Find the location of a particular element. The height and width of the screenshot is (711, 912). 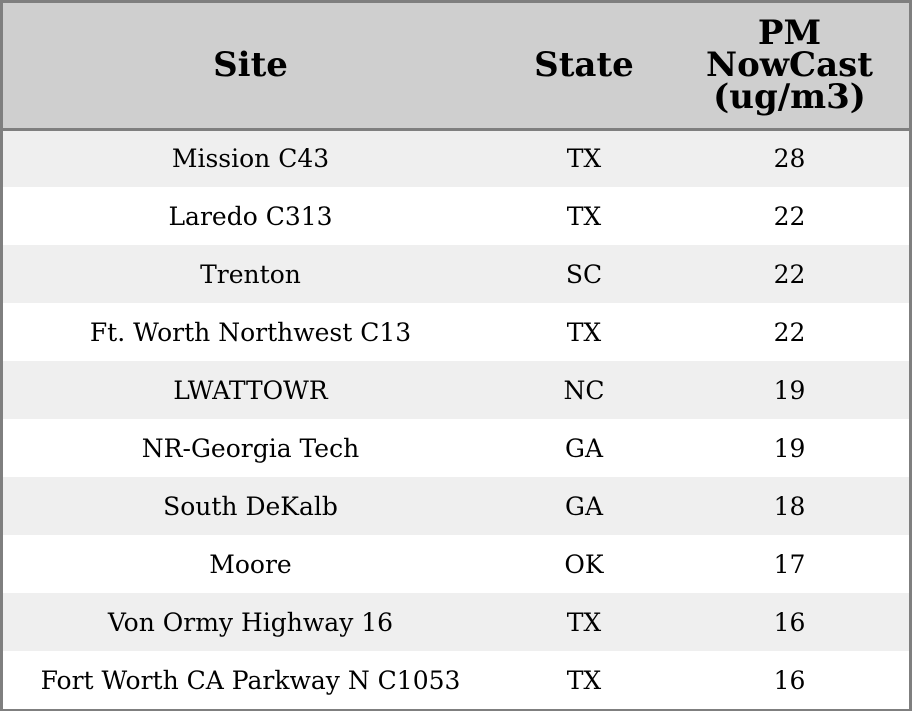

cell-site: Mission C43 is located at coordinates (250, 159).